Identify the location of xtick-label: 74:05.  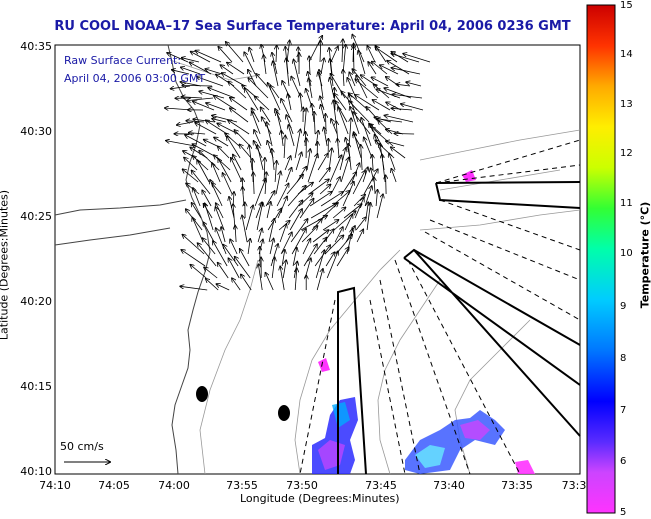
(114, 485).